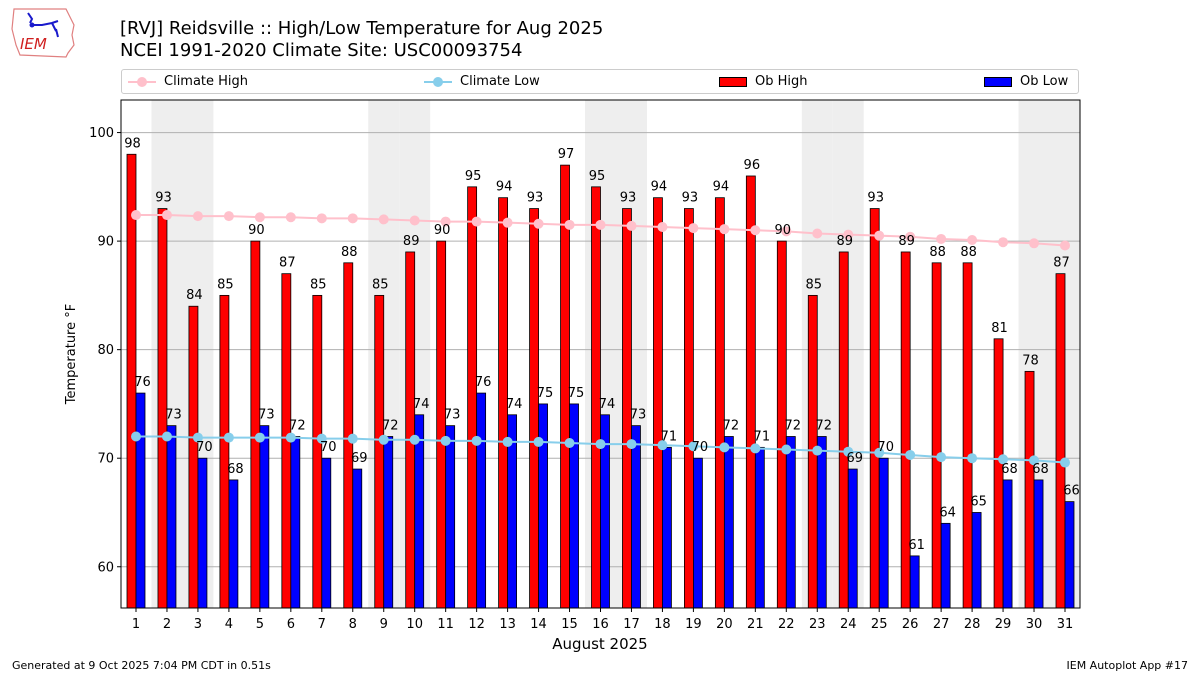 Image resolution: width=1200 pixels, height=675 pixels. Describe the element at coordinates (414, 624) in the screenshot. I see `x-tick-label: 10` at that location.